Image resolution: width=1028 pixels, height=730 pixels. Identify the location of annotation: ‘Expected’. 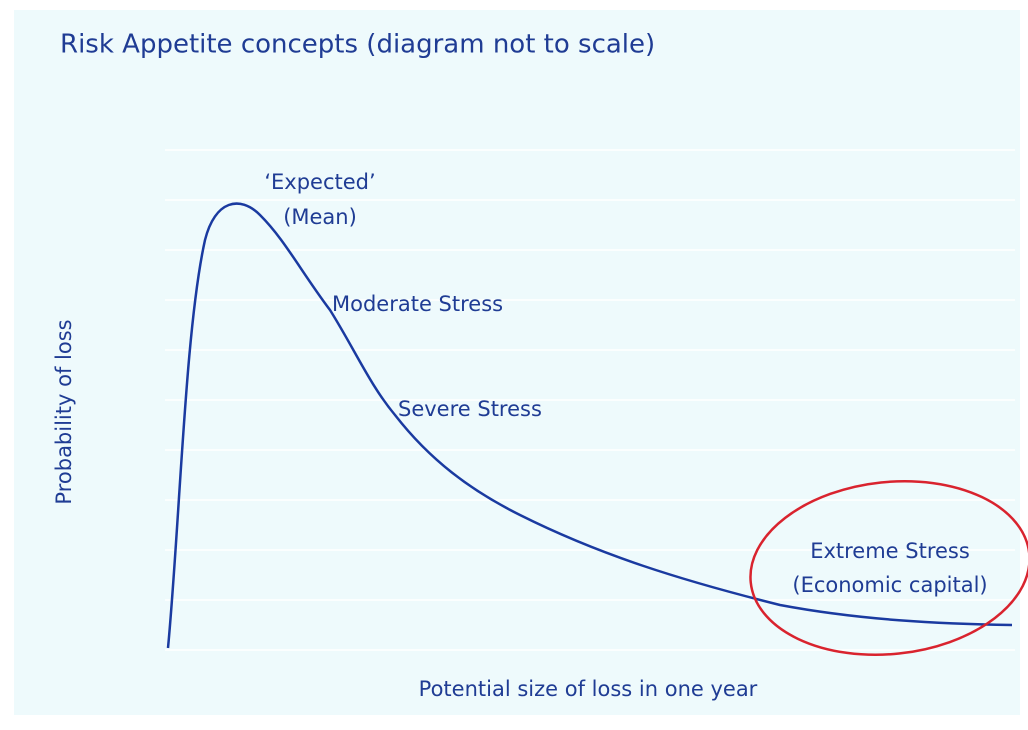
(319, 182).